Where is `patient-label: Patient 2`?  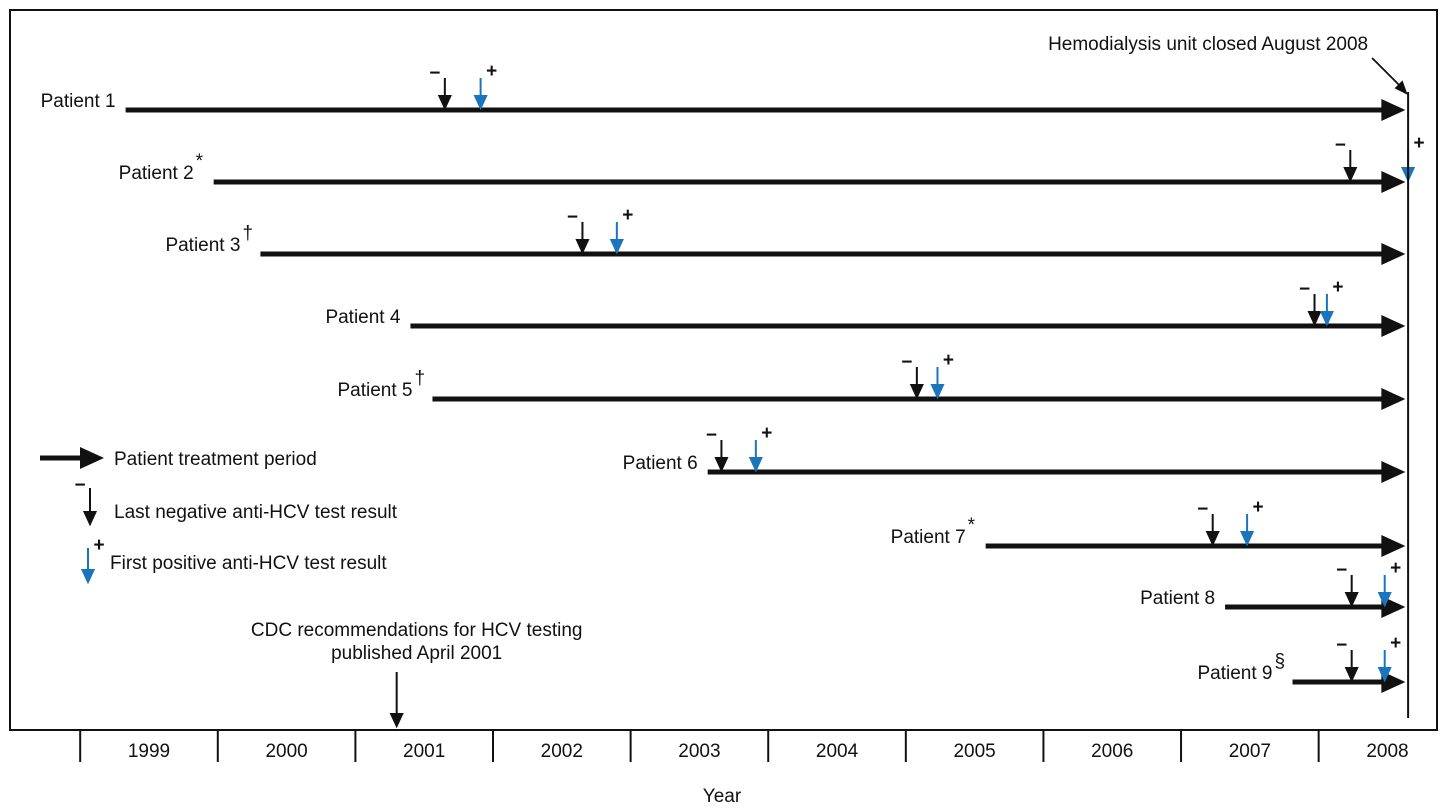
patient-label: Patient 2 is located at coordinates (156, 173).